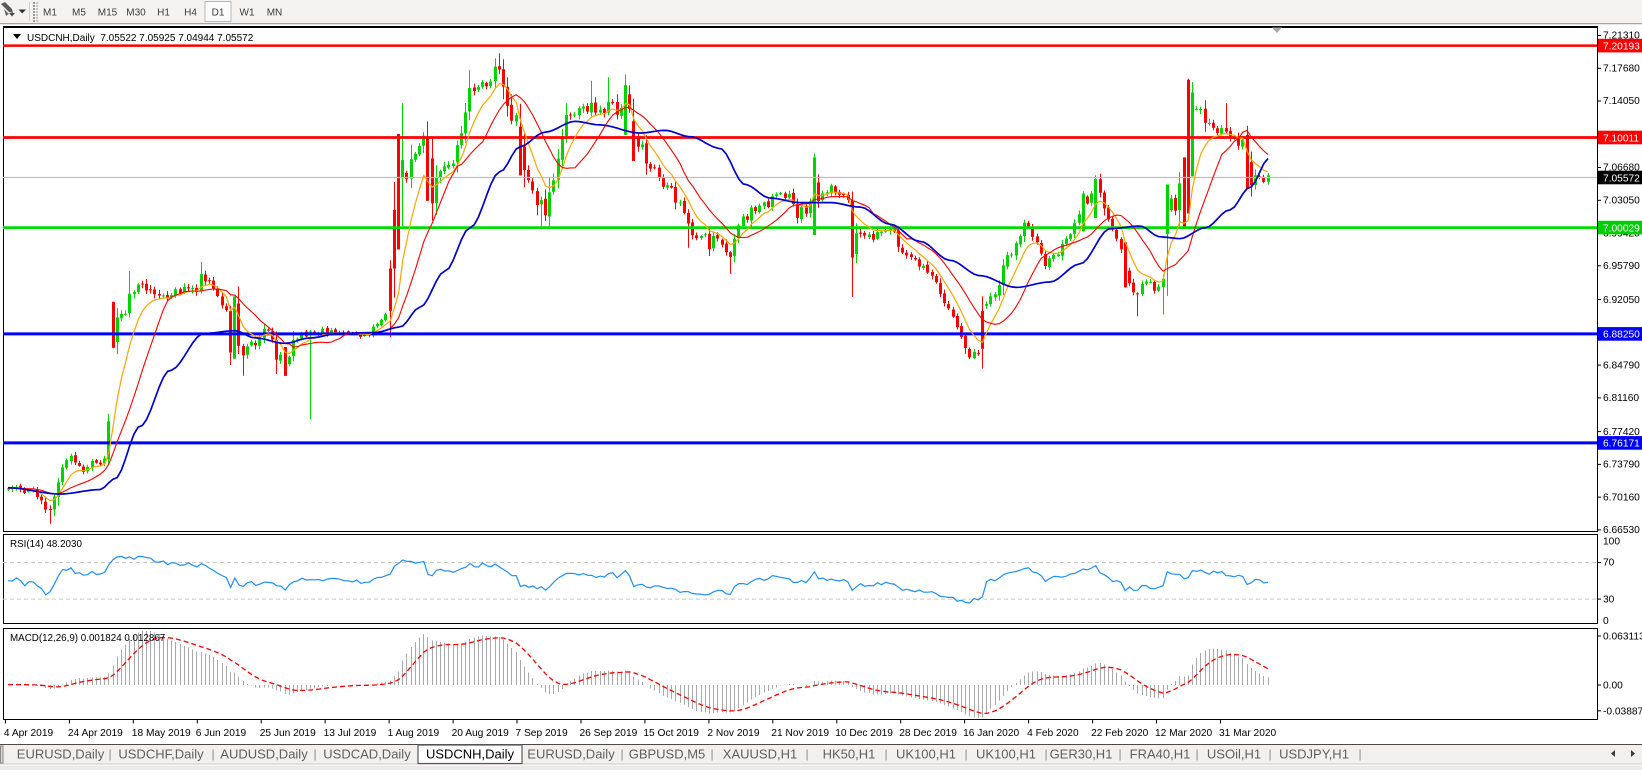 The width and height of the screenshot is (1642, 775). What do you see at coordinates (1621, 444) in the screenshot?
I see `svg-text: 6.76171` at bounding box center [1621, 444].